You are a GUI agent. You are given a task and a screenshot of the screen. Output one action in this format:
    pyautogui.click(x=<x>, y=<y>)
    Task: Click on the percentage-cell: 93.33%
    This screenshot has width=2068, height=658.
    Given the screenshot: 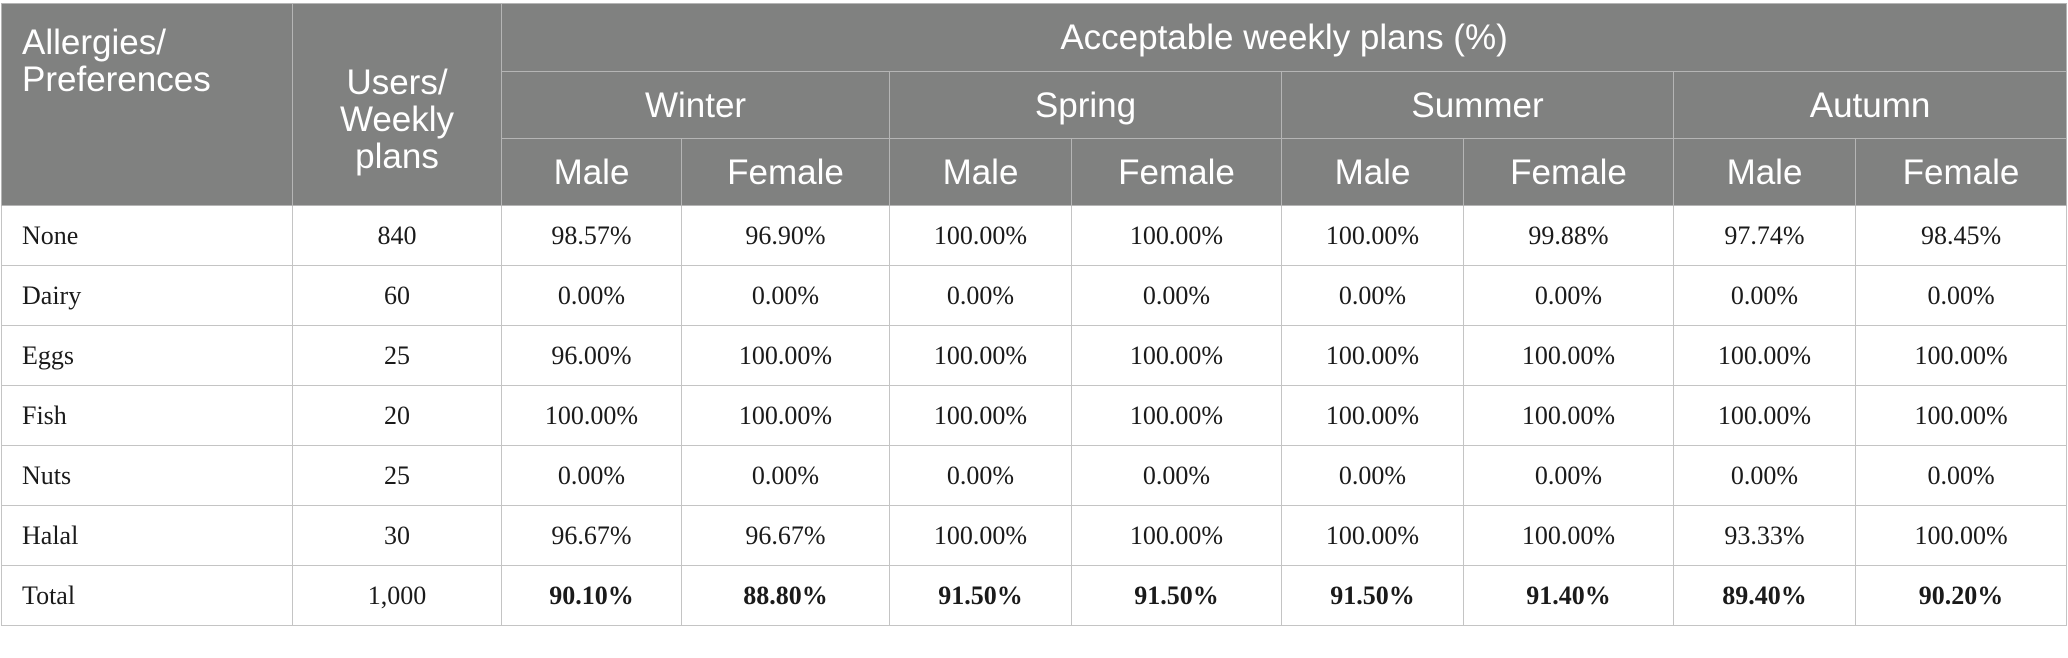 What is the action you would take?
    pyautogui.click(x=1764, y=535)
    